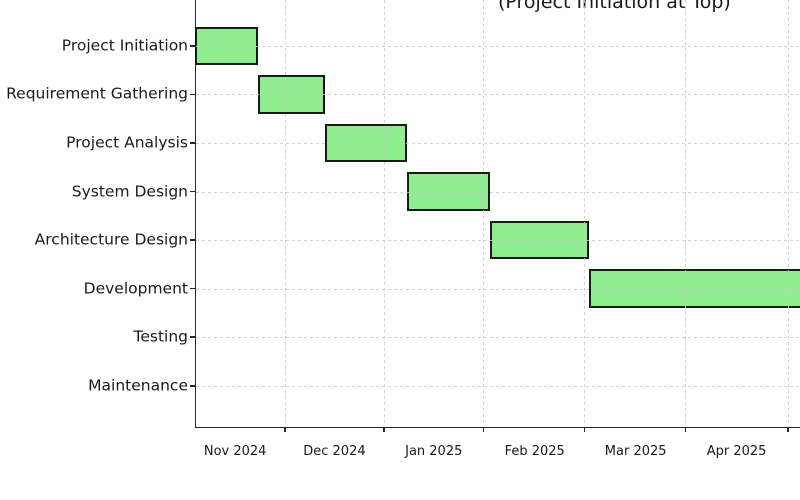 The image size is (800, 500). What do you see at coordinates (129, 191) in the screenshot?
I see `y-axis-label: System Design` at bounding box center [129, 191].